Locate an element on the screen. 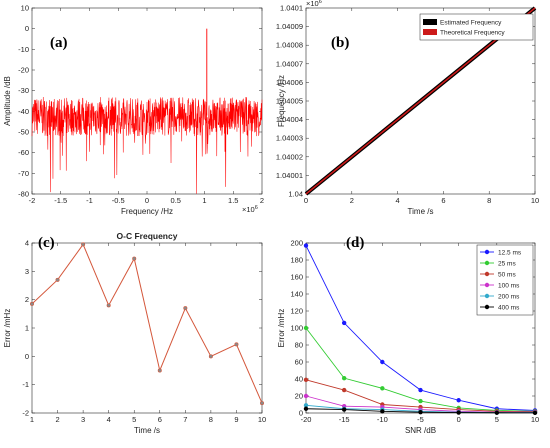 Image resolution: width=550 pixels, height=448 pixels. x-tick-label: 8 is located at coordinates (489, 200).